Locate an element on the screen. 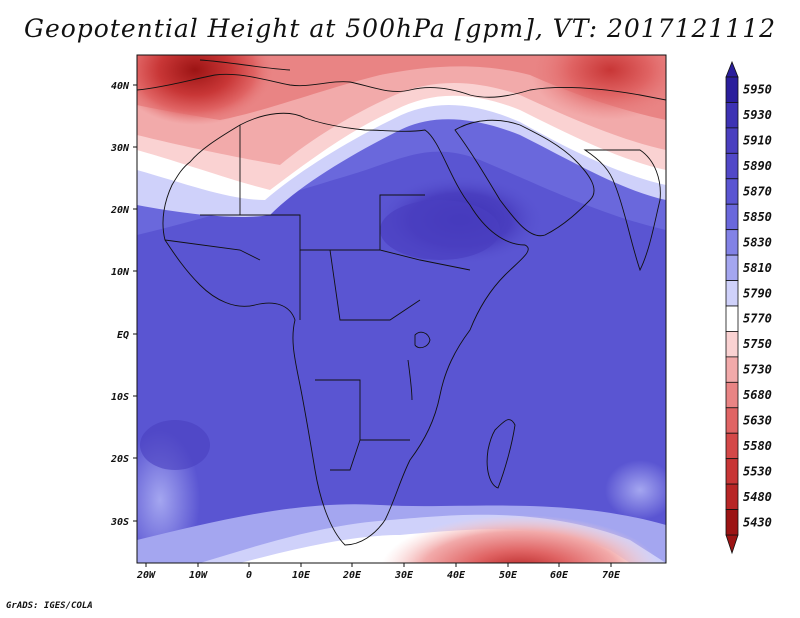 The width and height of the screenshot is (800, 618). lon-label: 50E is located at coordinates (508, 575).